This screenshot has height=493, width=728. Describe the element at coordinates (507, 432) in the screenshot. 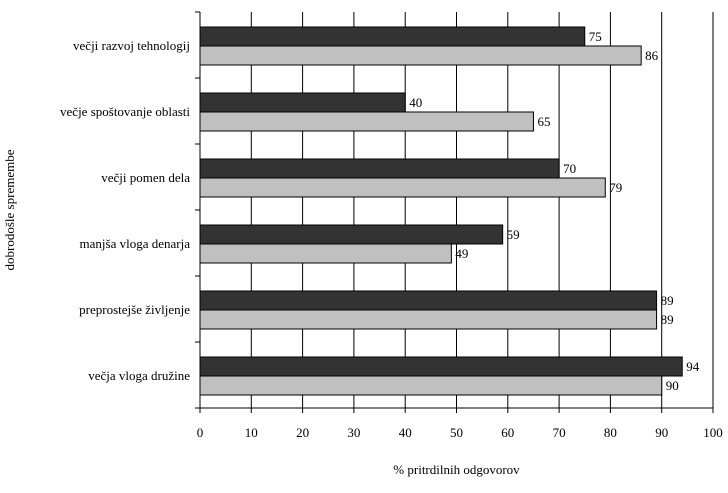

I see `x-tick-label-60: 60` at that location.